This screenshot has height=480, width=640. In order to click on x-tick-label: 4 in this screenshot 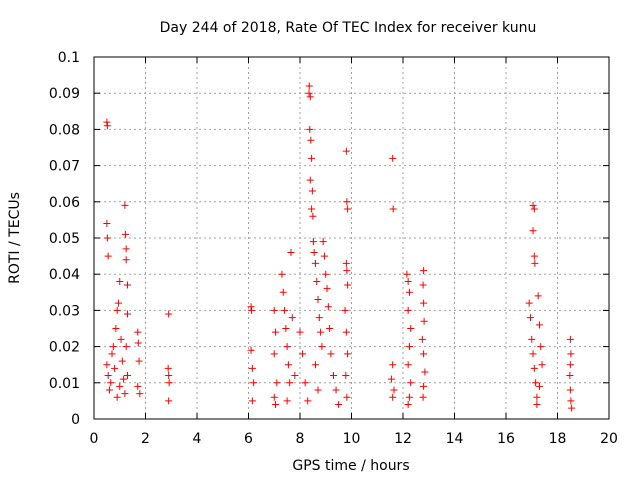, I will do `click(197, 439)`.